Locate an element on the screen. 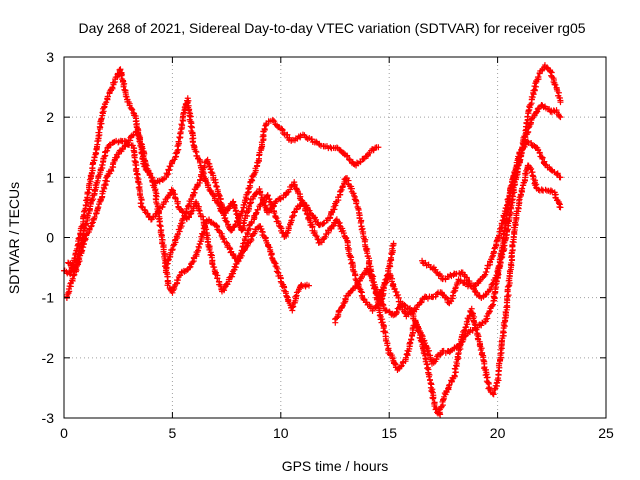 The height and width of the screenshot is (480, 640). x-axis-label: GPS time / hours is located at coordinates (335, 466).